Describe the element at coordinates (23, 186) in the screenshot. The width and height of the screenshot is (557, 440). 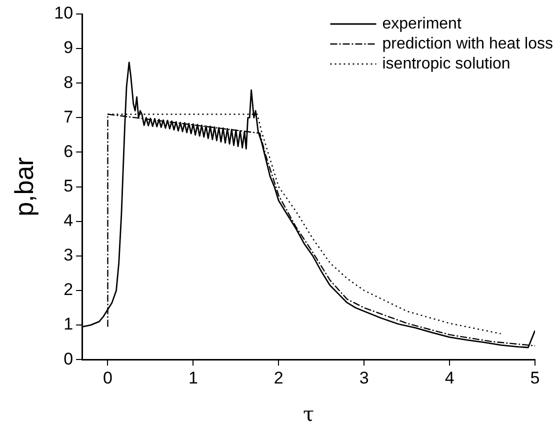
I see `y-axis-title: p,bar` at that location.